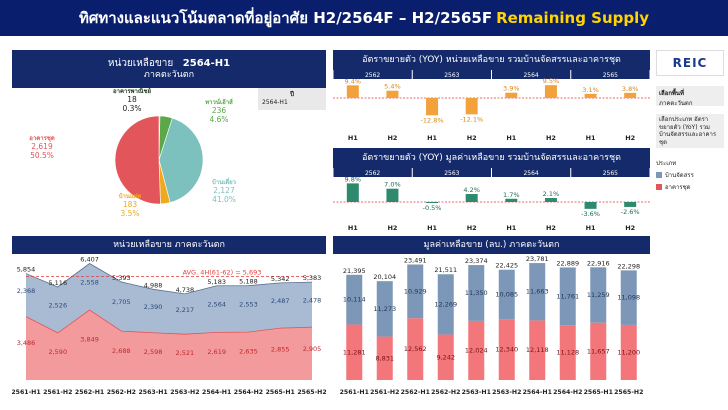 Image resolution: width=728 pixels, height=410 pixels. I want to click on bar-label-5: 9.5%, so click(551, 81).